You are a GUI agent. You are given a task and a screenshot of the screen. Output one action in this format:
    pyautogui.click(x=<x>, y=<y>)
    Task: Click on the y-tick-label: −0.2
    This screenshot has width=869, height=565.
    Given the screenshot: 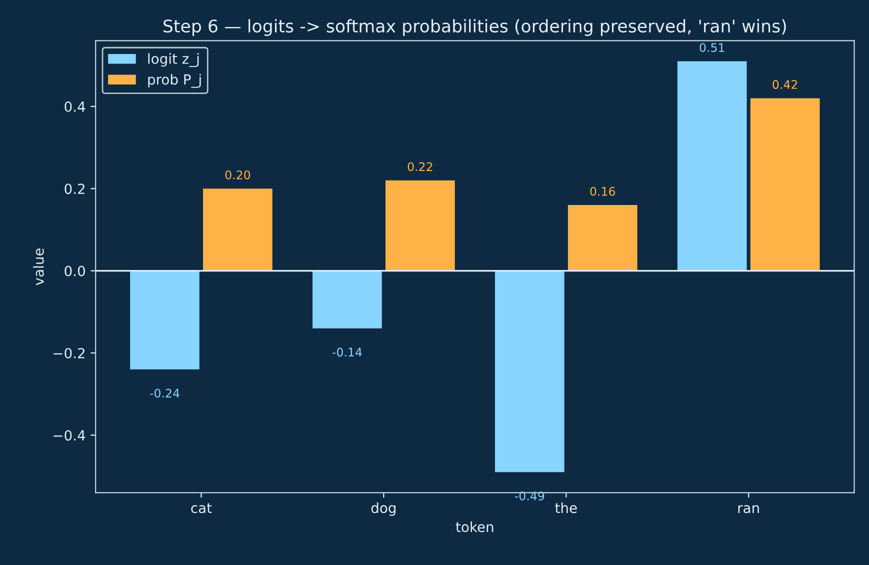 What is the action you would take?
    pyautogui.click(x=69, y=353)
    